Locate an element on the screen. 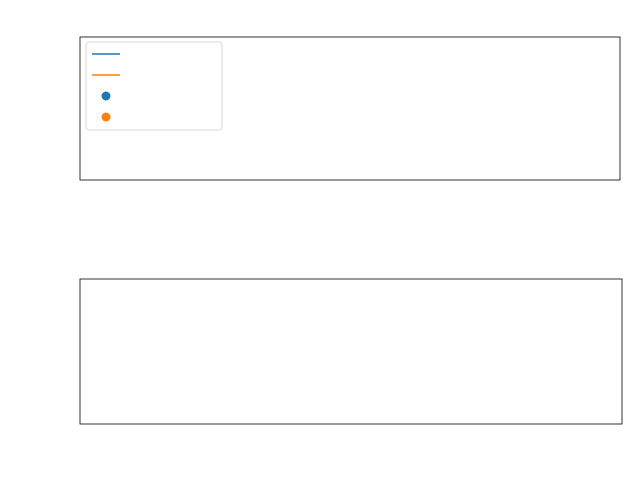  legend-swatch-sell is located at coordinates (106, 96).